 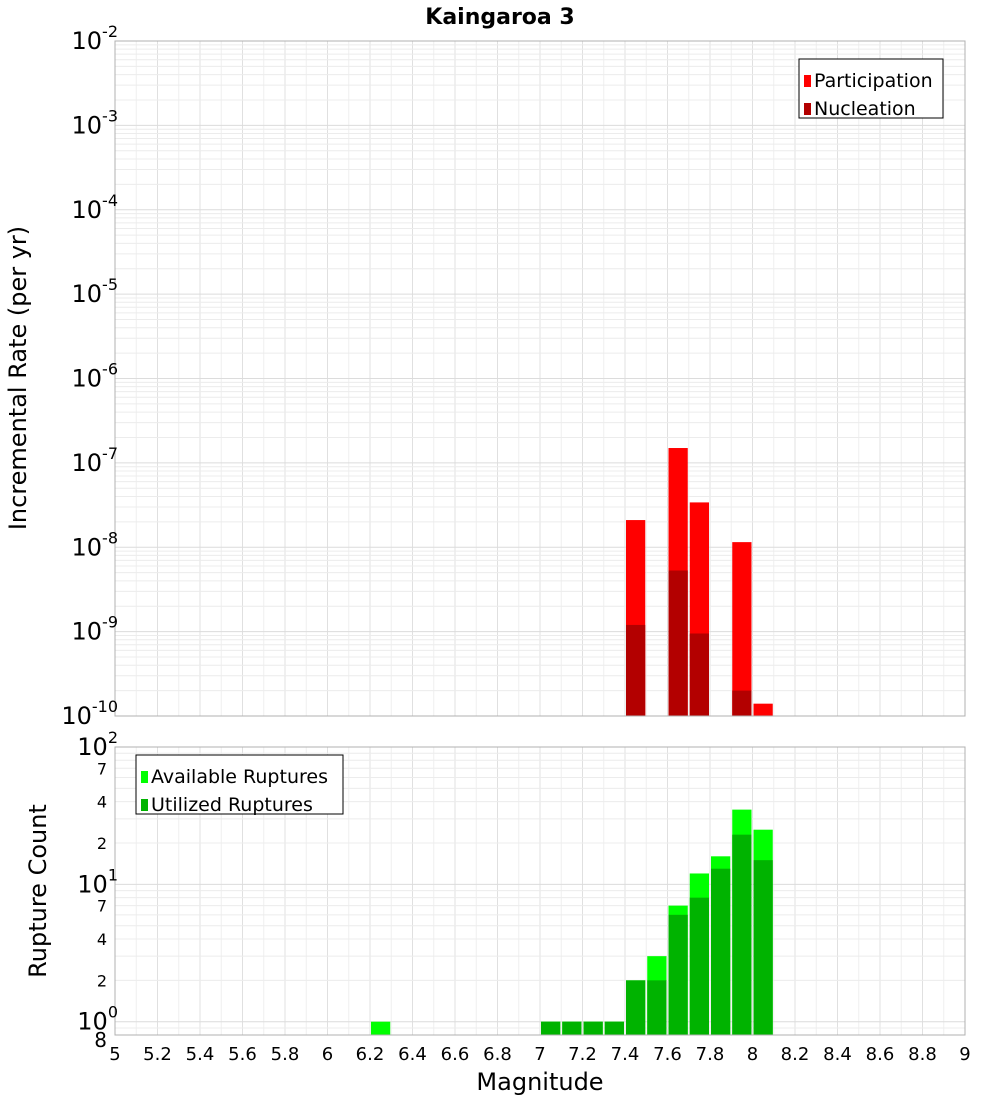 I want to click on x-tick-label: 6.8, so click(x=497, y=1054).